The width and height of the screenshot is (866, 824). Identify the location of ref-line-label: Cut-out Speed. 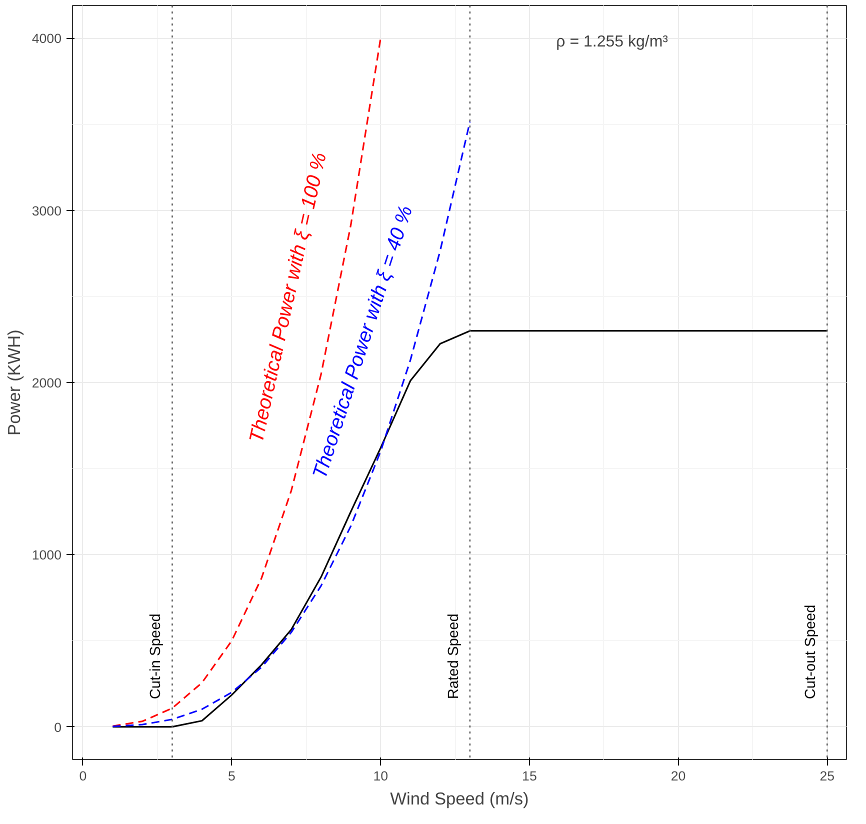
(811, 652).